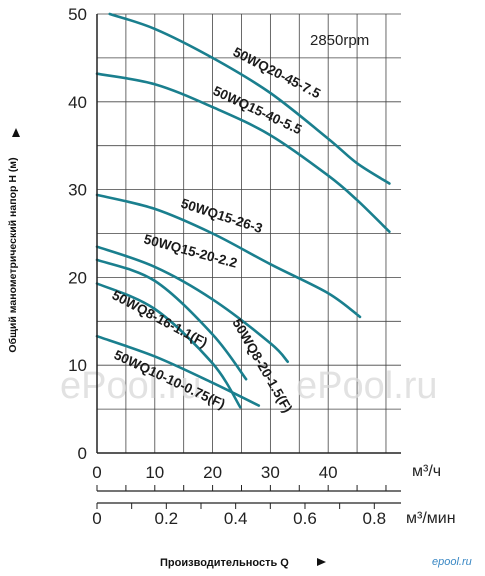 The height and width of the screenshot is (576, 485). What do you see at coordinates (77, 14) in the screenshot?
I see `y-tick-label: 50` at bounding box center [77, 14].